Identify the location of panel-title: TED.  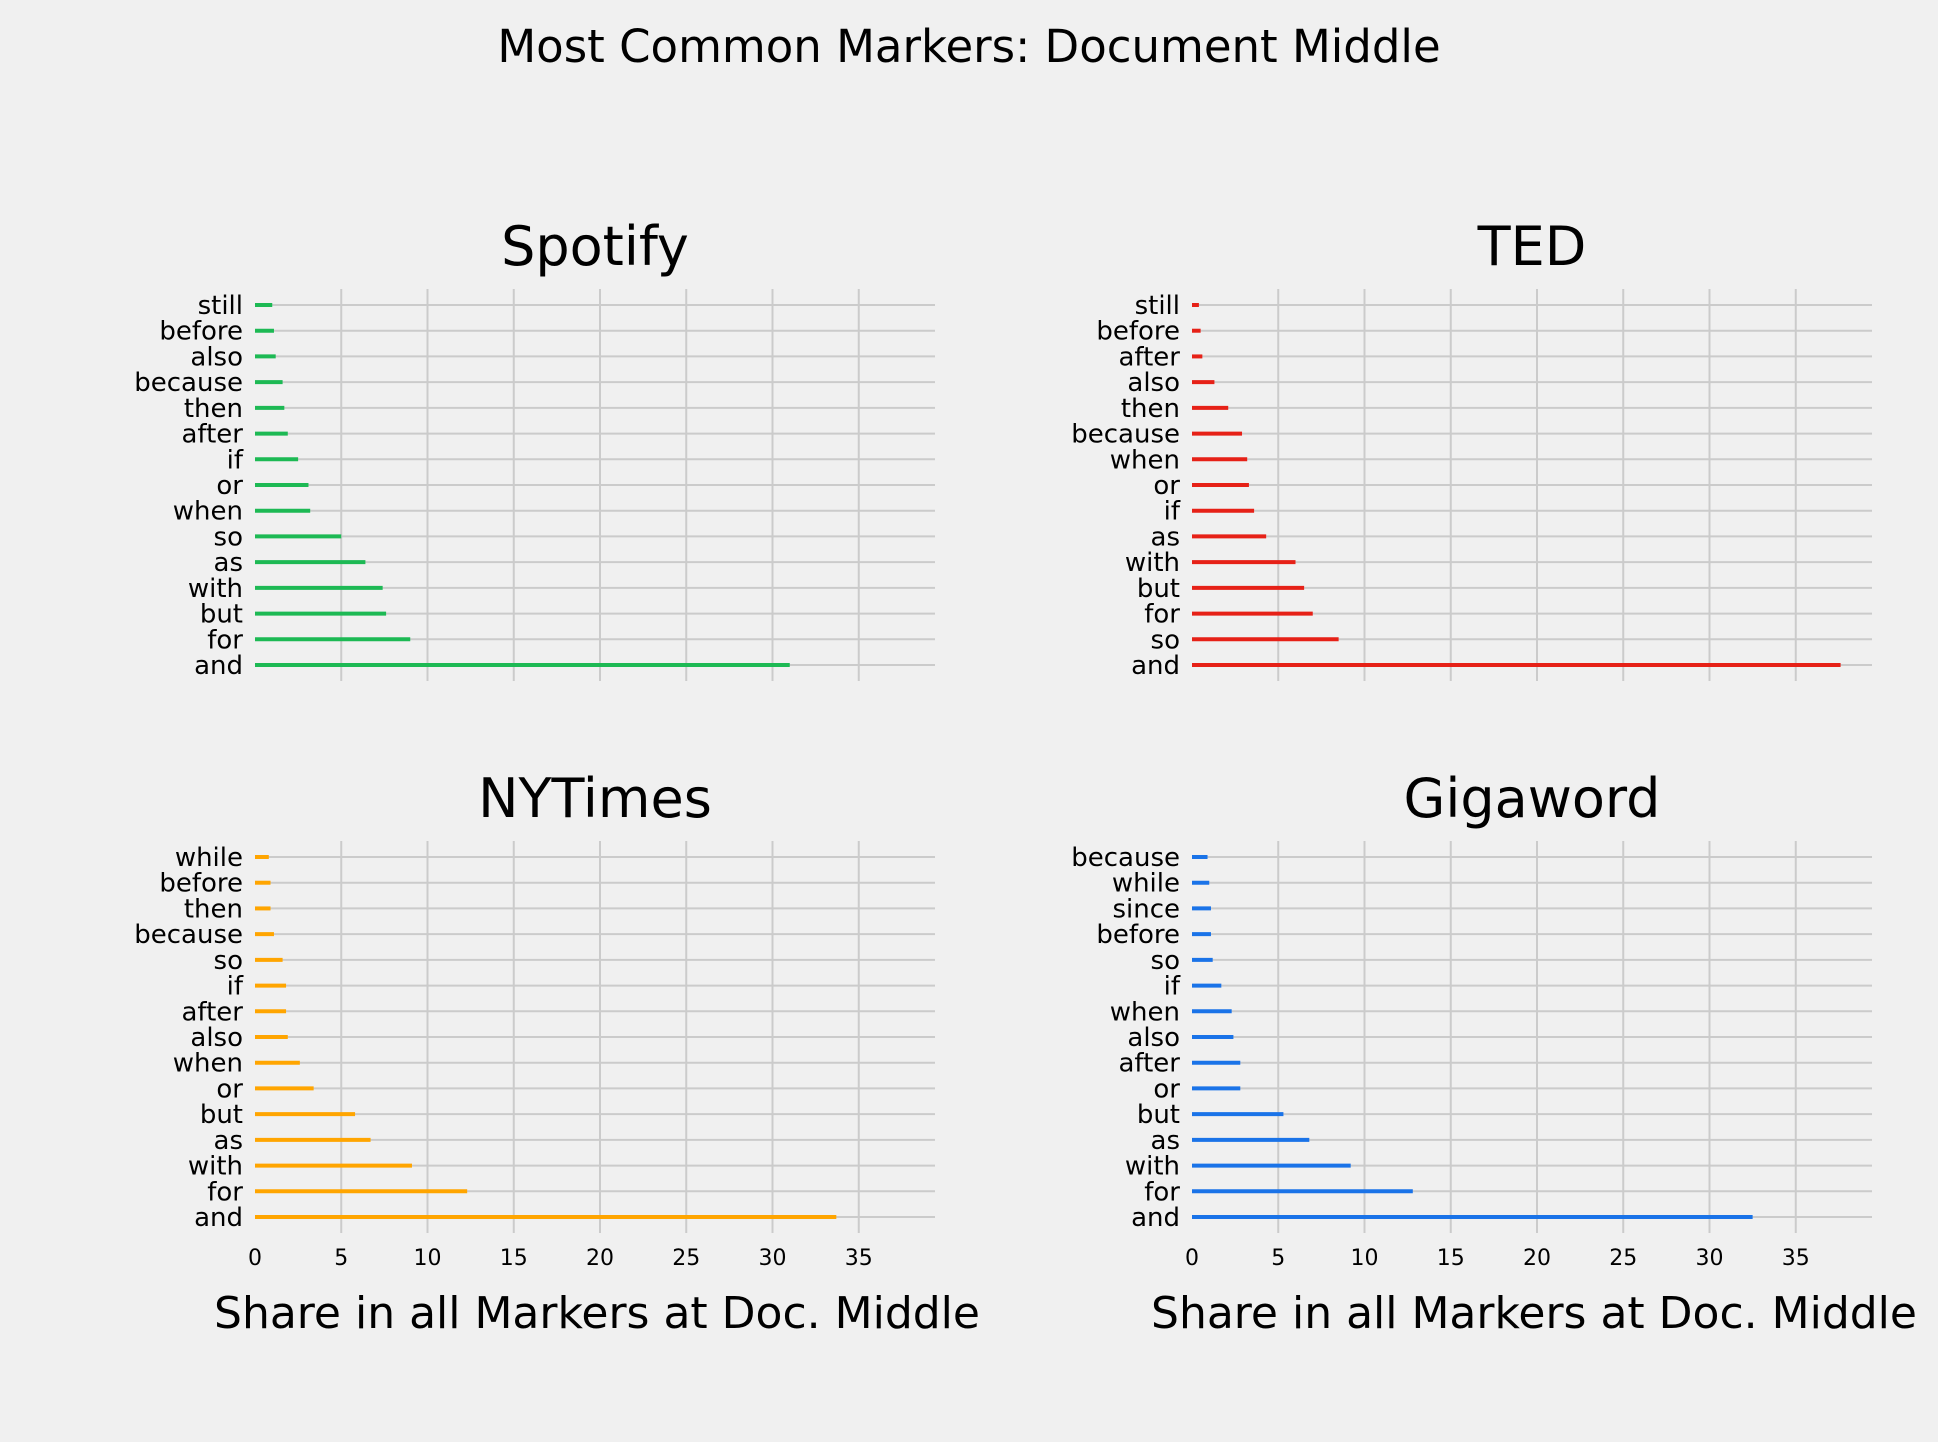
(1532, 246).